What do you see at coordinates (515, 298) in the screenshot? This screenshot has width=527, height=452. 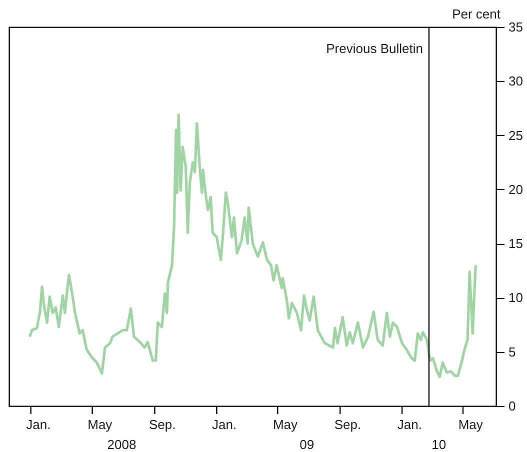 I see `y-tick-label: 10` at bounding box center [515, 298].